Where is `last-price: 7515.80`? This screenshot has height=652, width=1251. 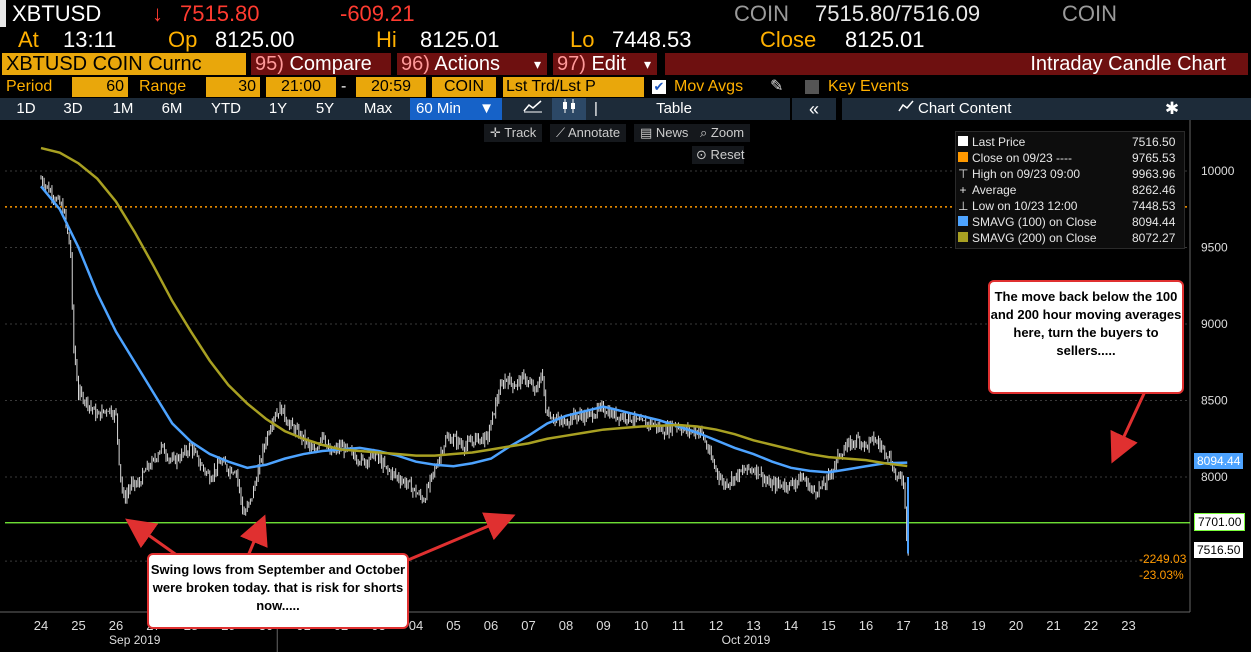
last-price: 7515.80 is located at coordinates (220, 13).